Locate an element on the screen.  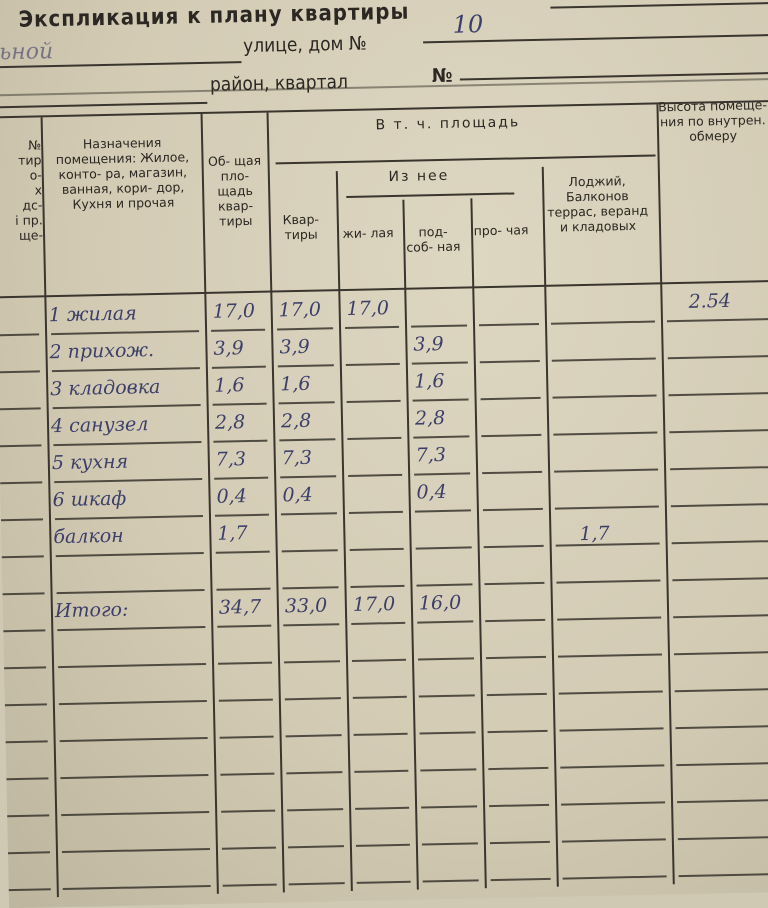
district-label: район, квартал is located at coordinates (279, 83).